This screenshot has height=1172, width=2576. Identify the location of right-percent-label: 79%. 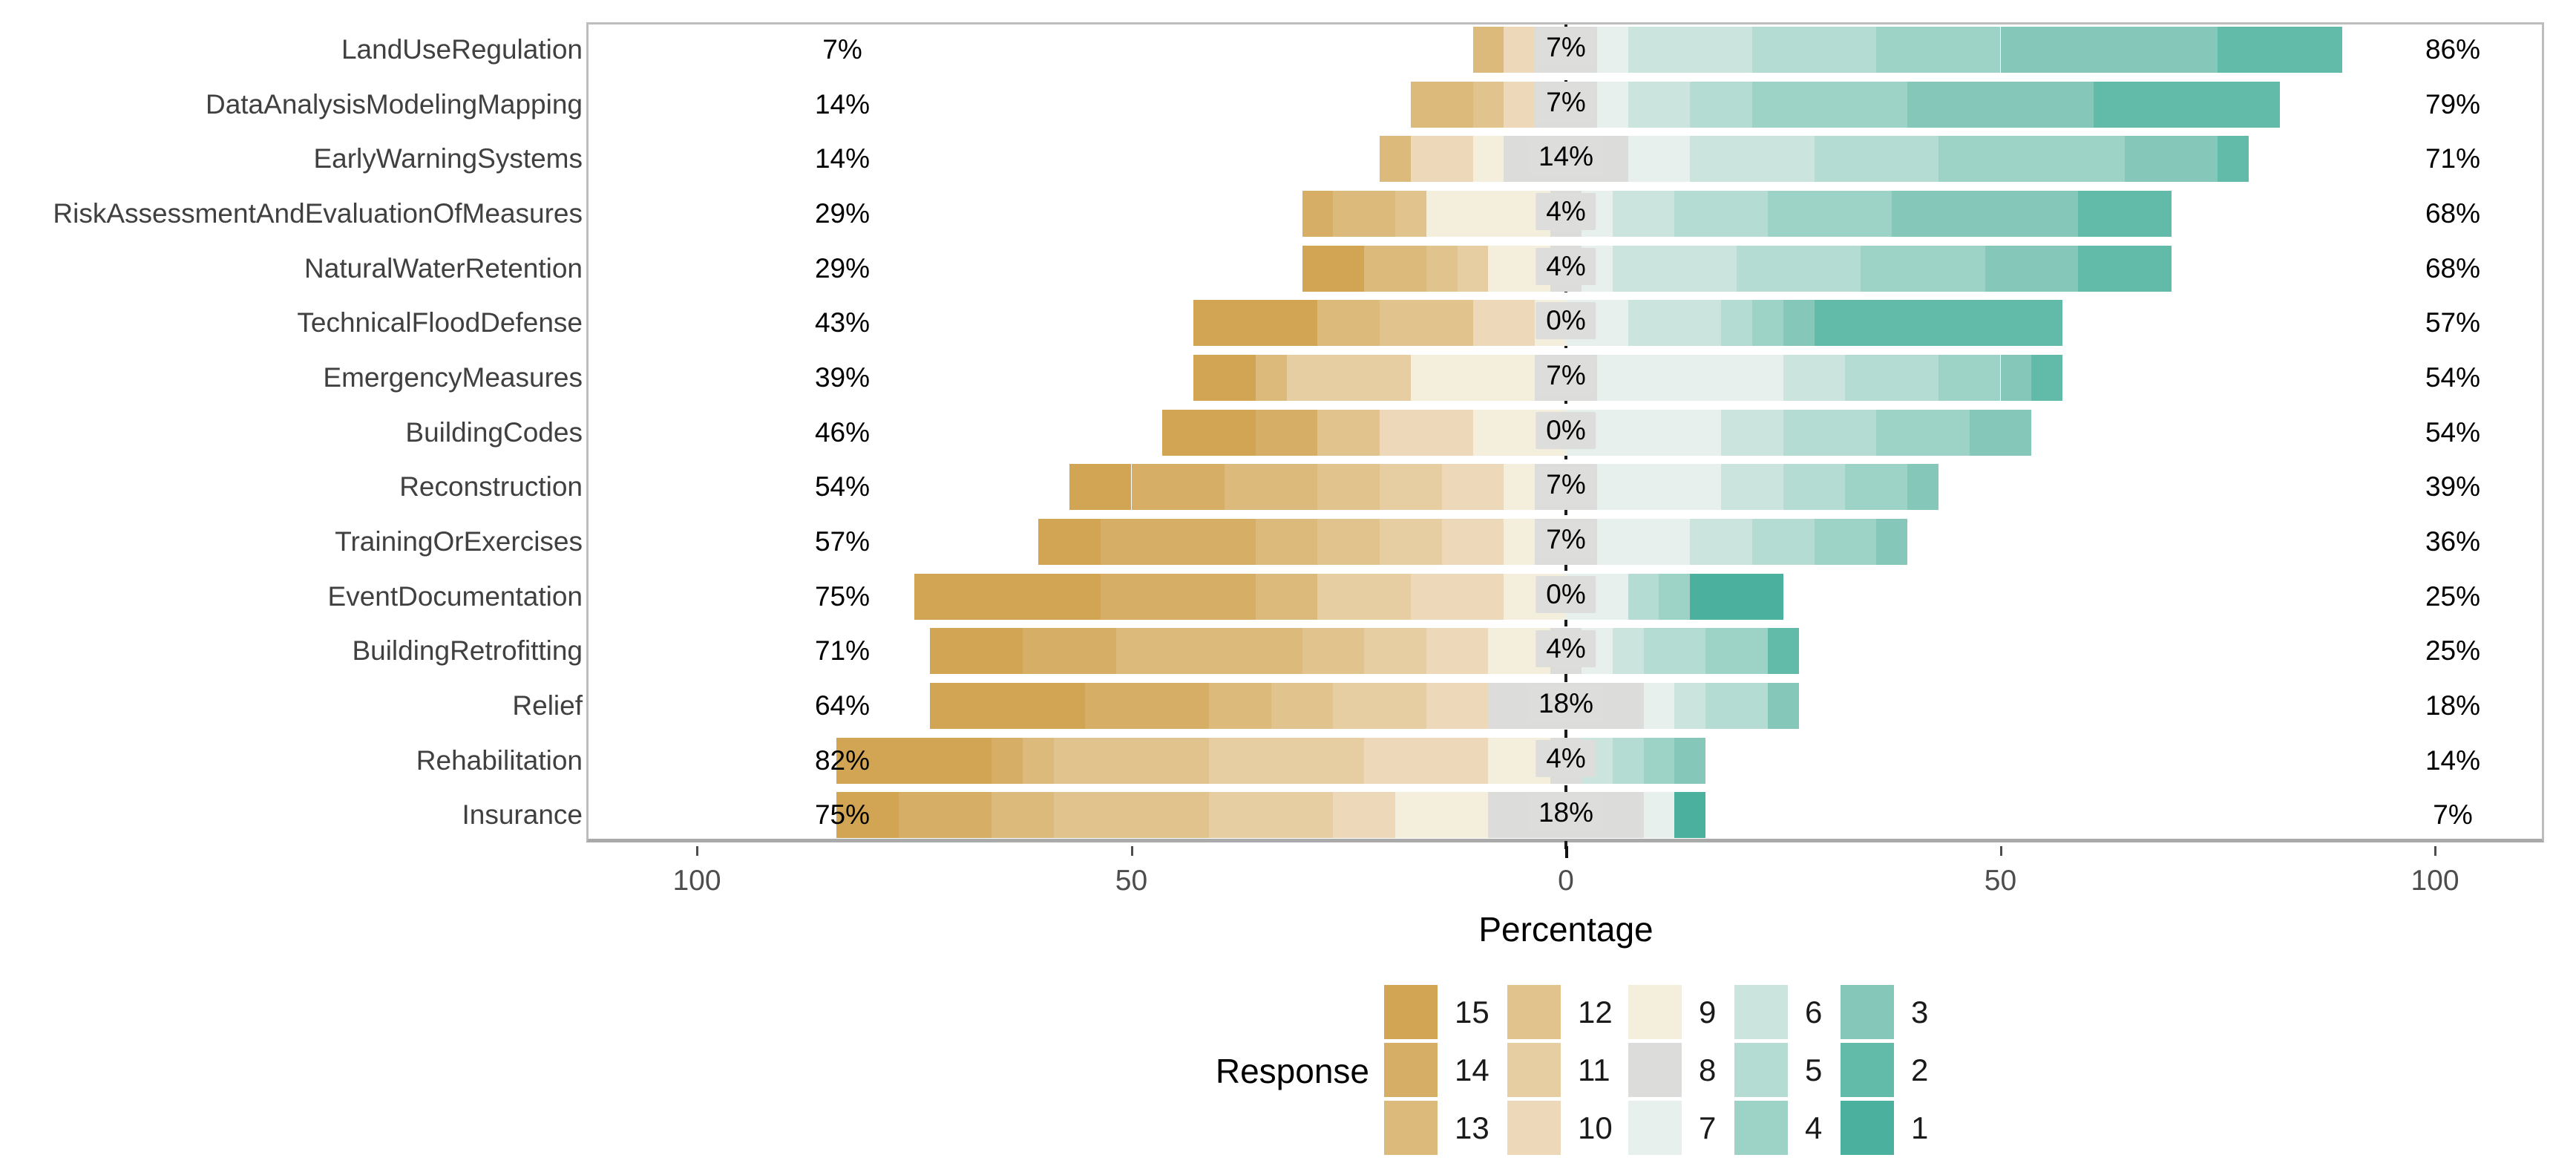
(2453, 104).